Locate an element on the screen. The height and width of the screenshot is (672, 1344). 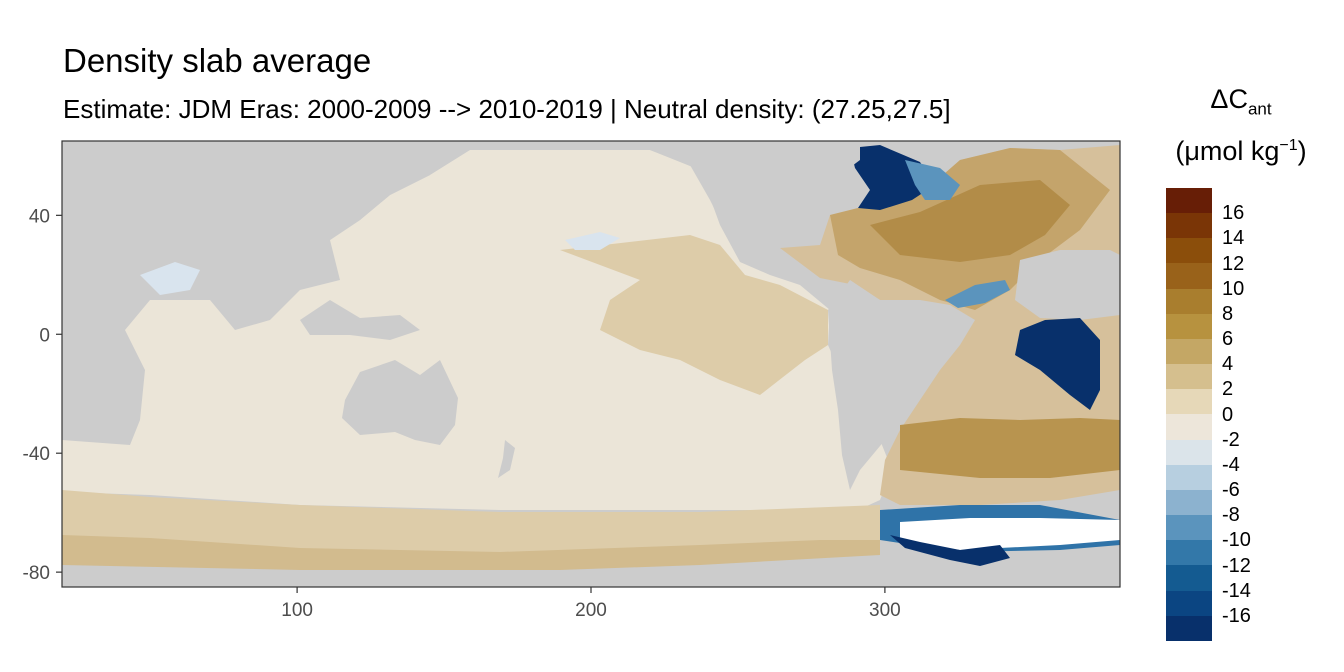
colorbar-label: -12 is located at coordinates (1236, 565).